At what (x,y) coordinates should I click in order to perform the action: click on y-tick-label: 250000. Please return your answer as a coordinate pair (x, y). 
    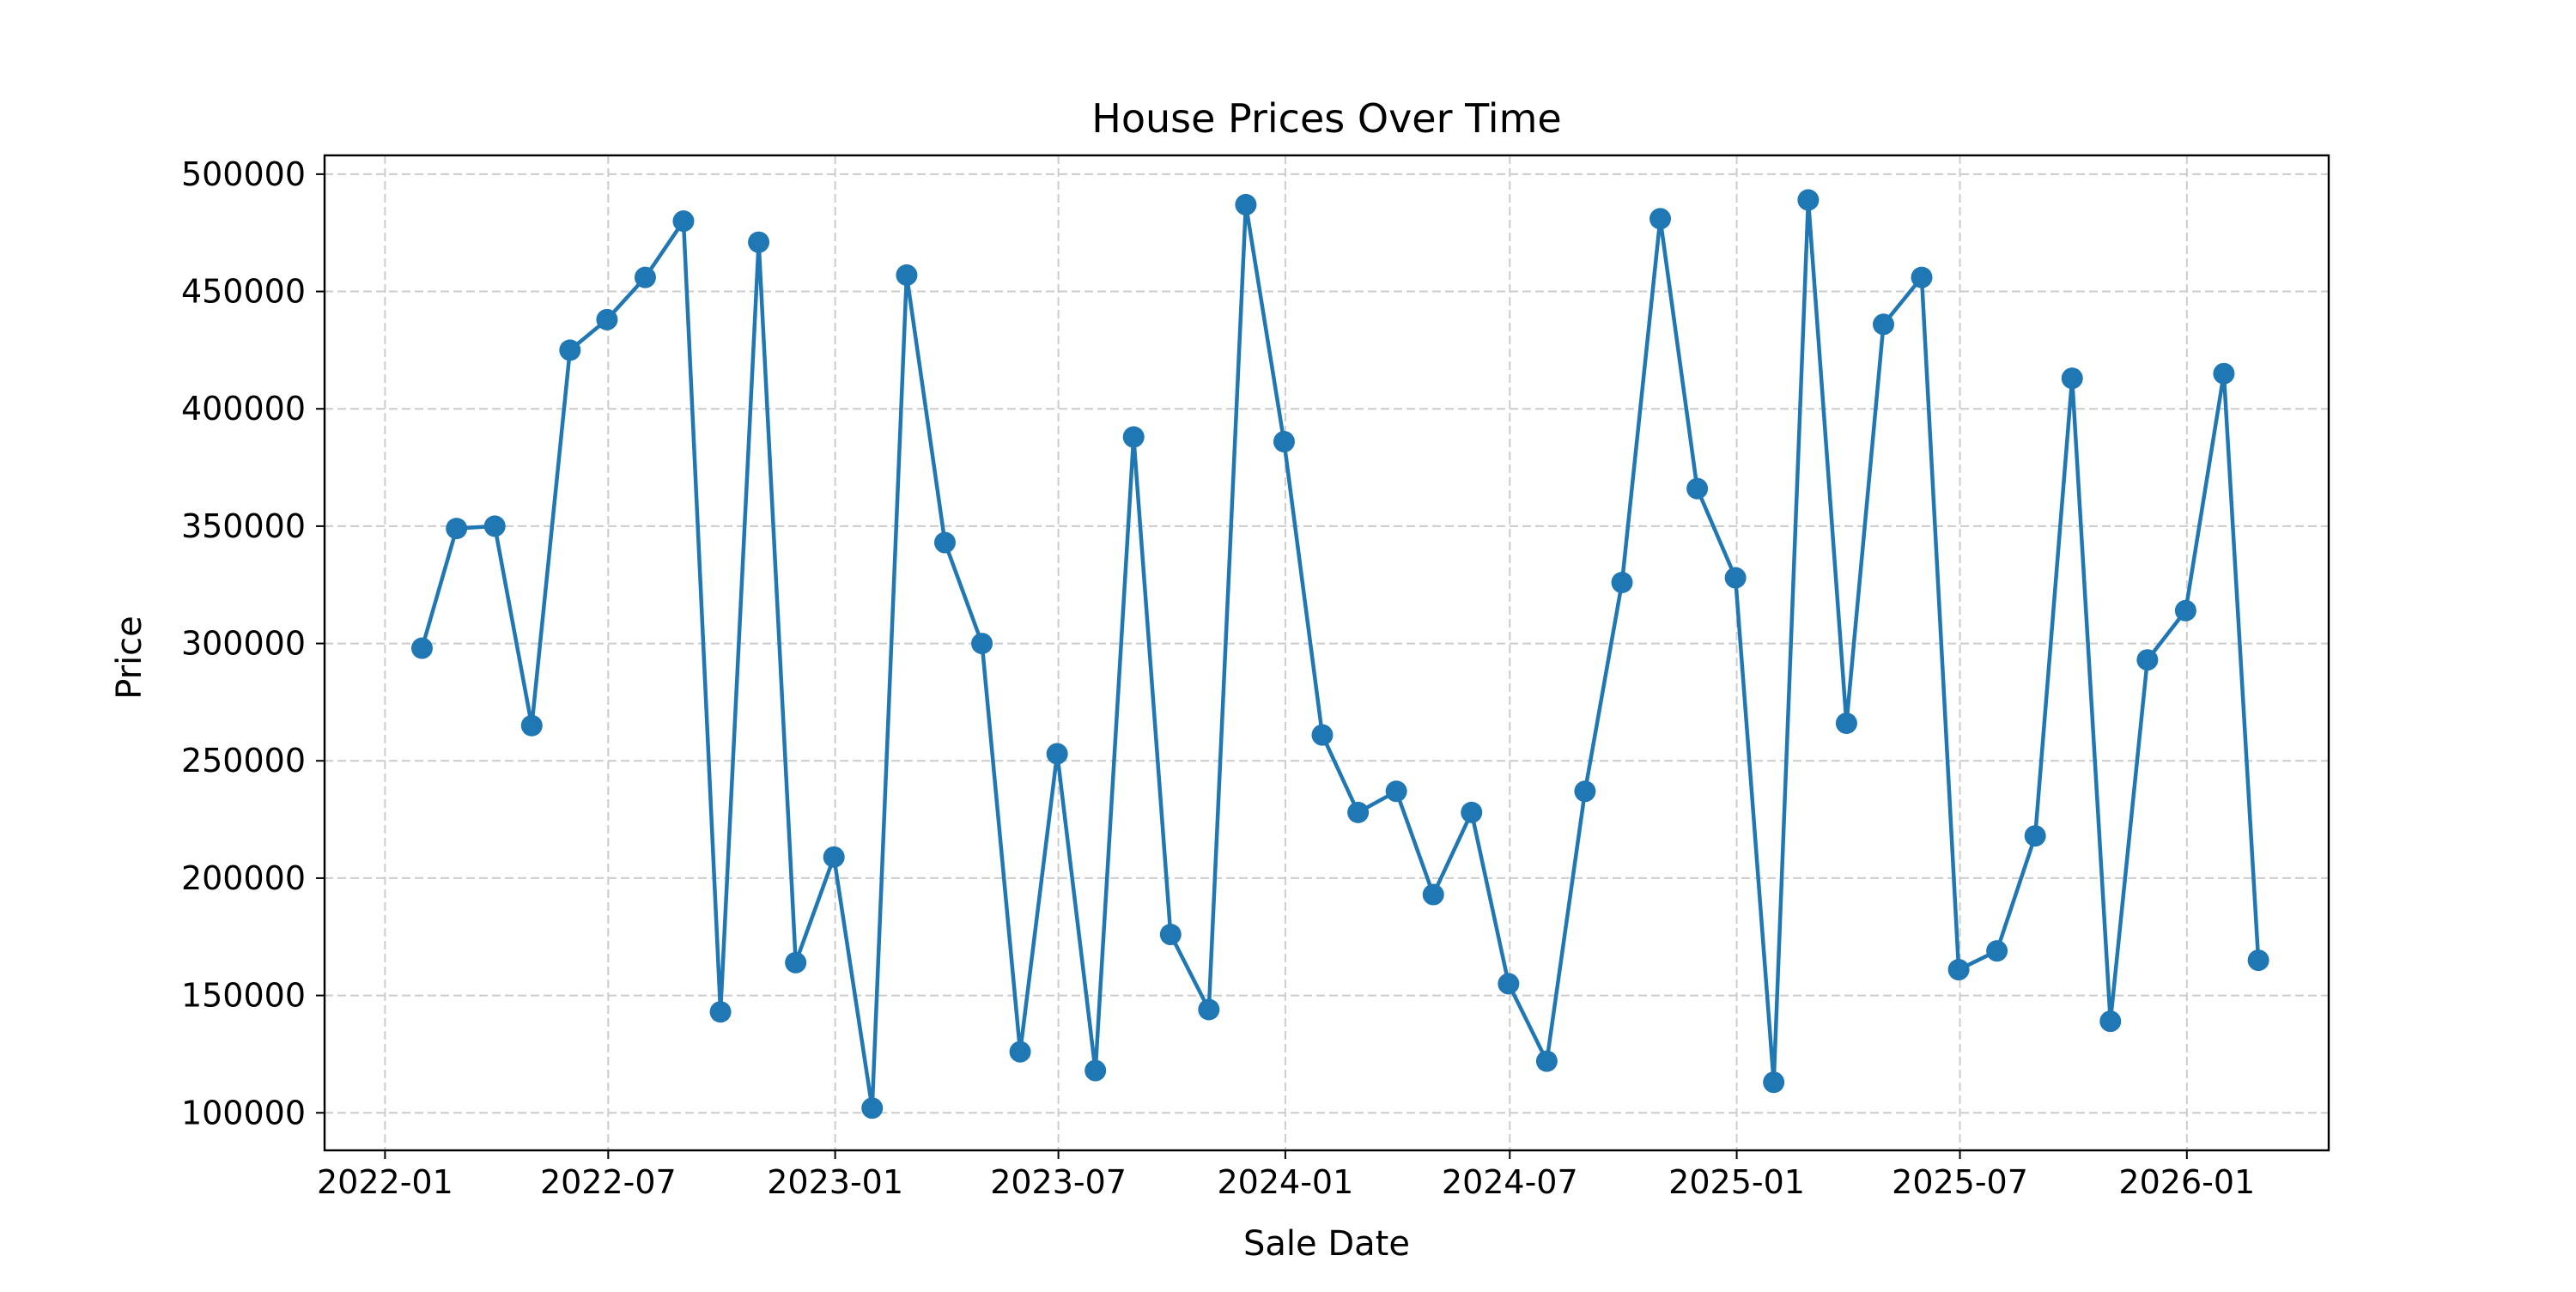
    Looking at the image, I should click on (243, 760).